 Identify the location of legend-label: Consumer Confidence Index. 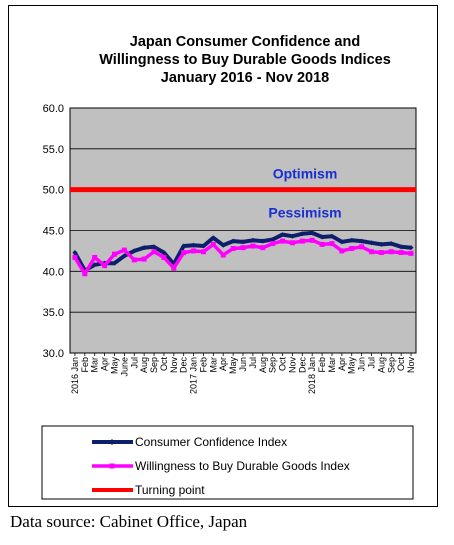
(211, 442).